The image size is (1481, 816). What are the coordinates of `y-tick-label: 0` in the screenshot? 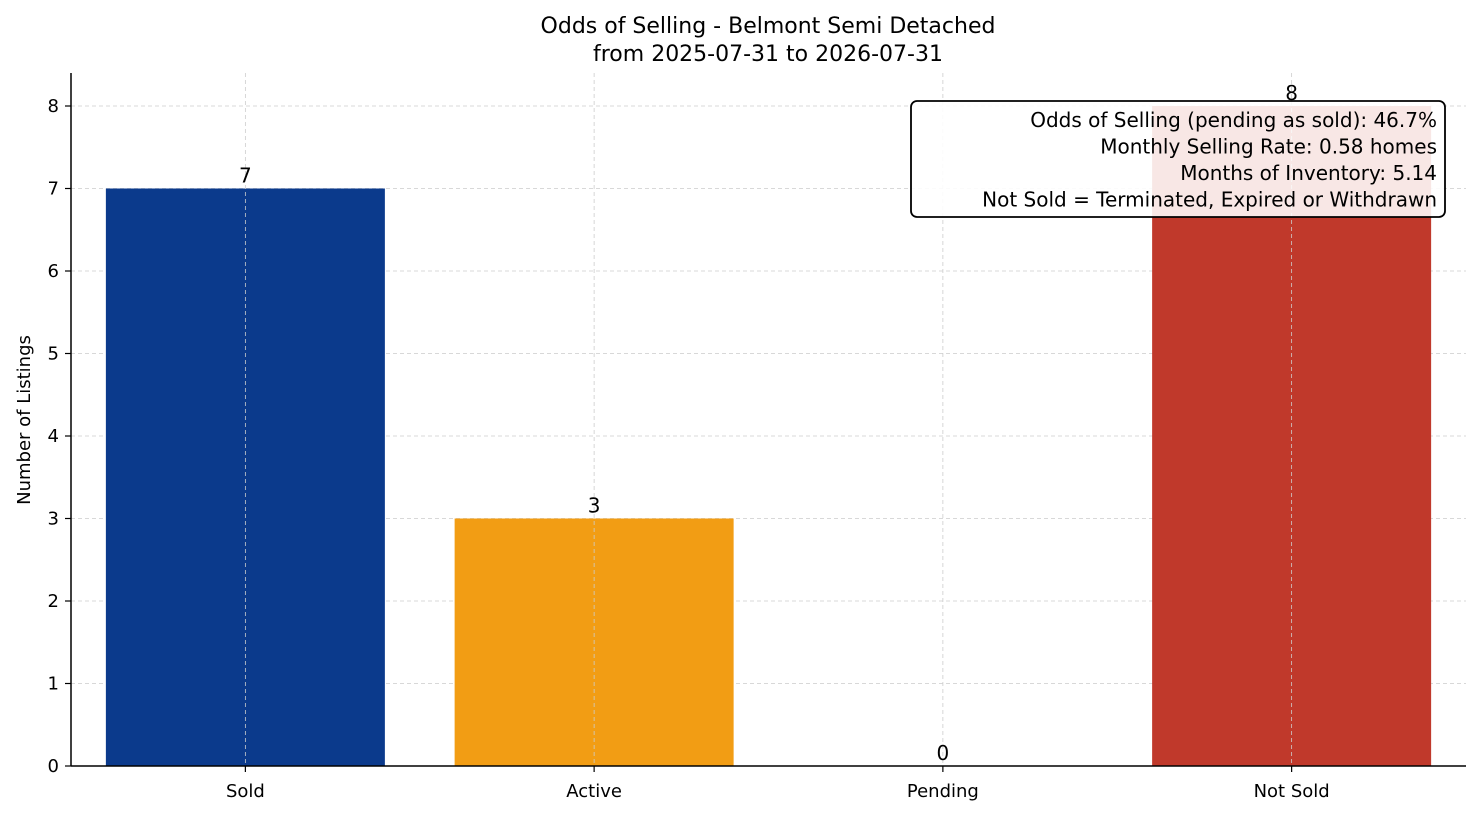 It's located at (53, 766).